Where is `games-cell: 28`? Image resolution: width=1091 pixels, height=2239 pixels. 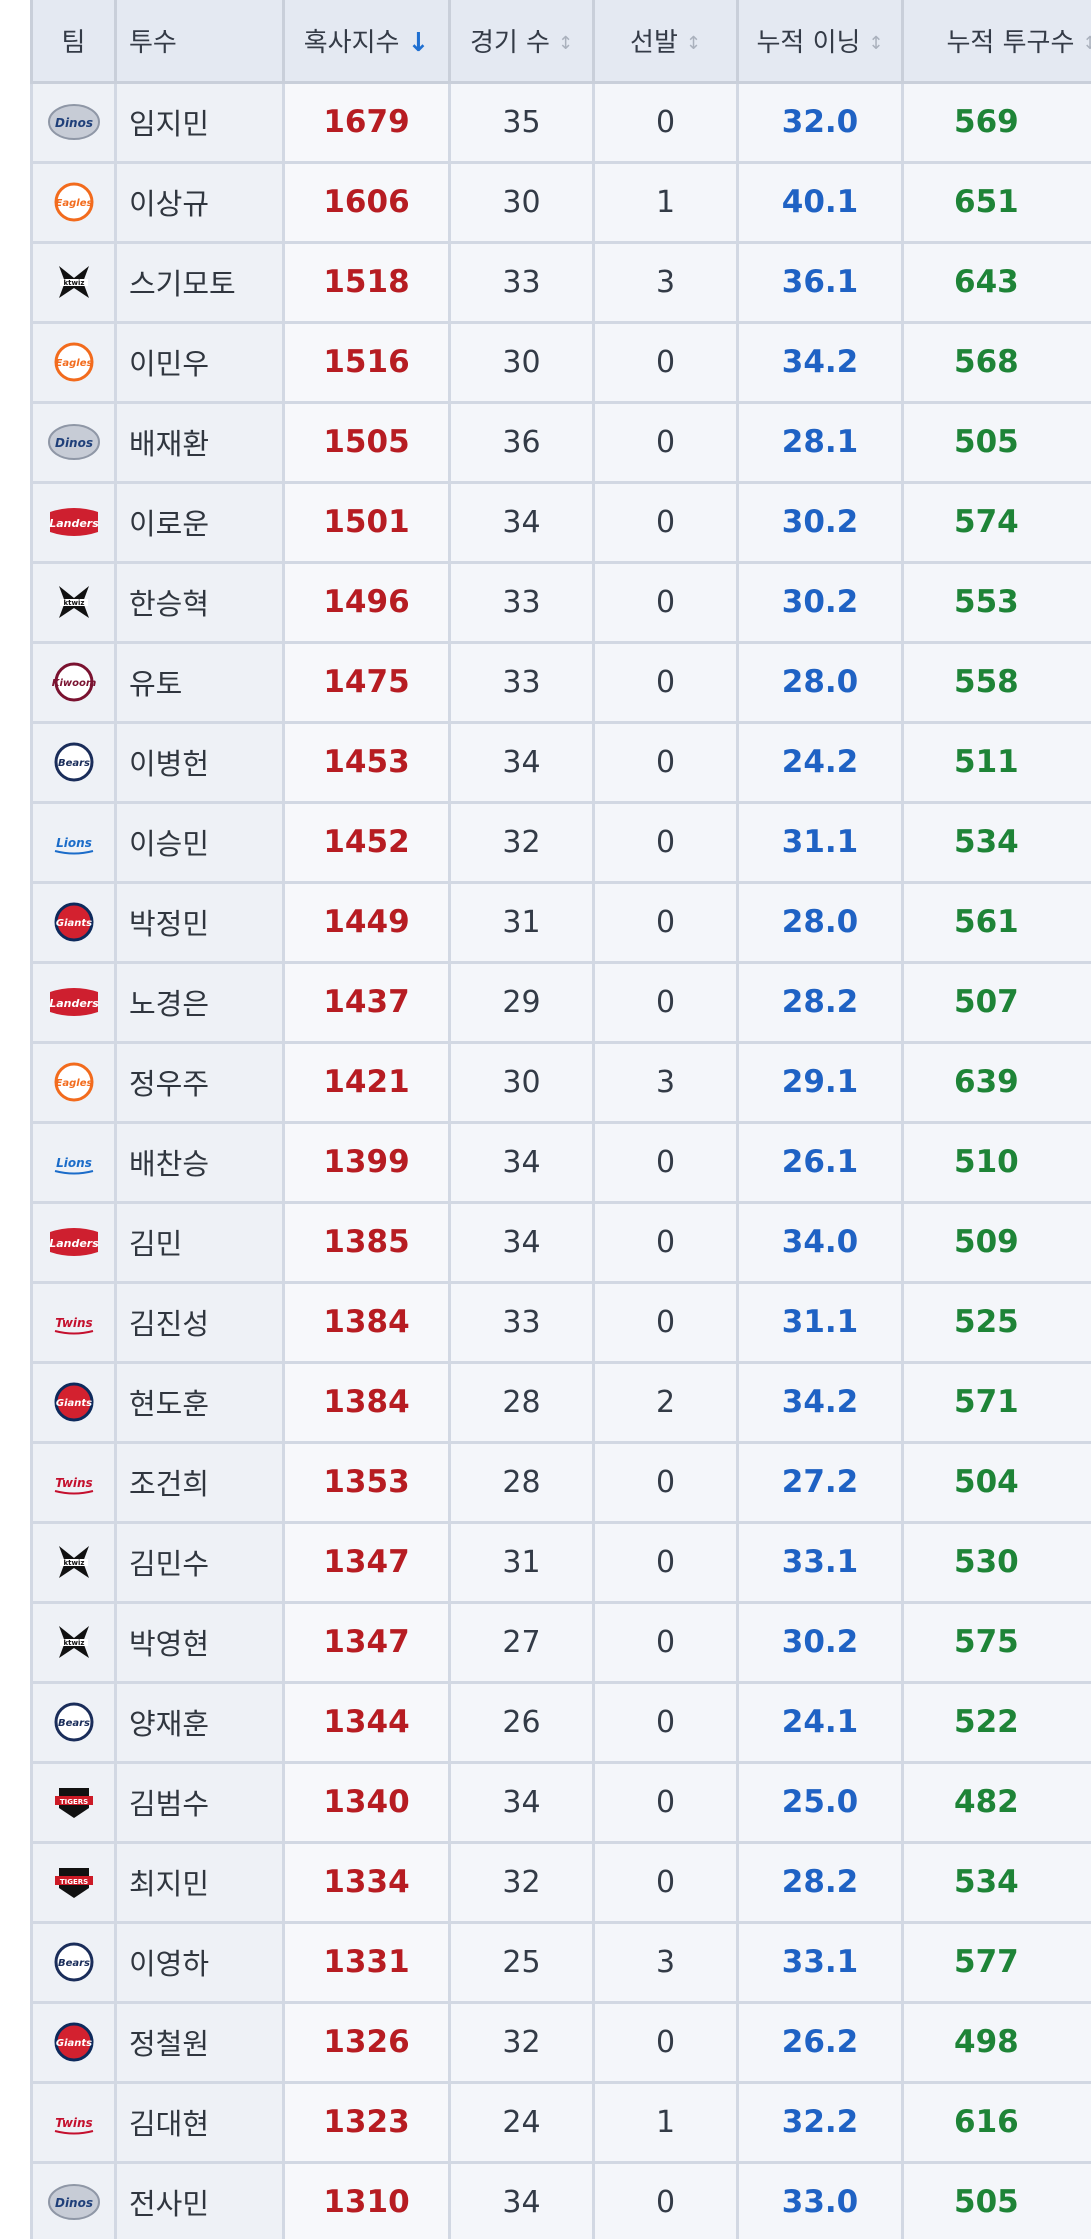
games-cell: 28 is located at coordinates (521, 1482).